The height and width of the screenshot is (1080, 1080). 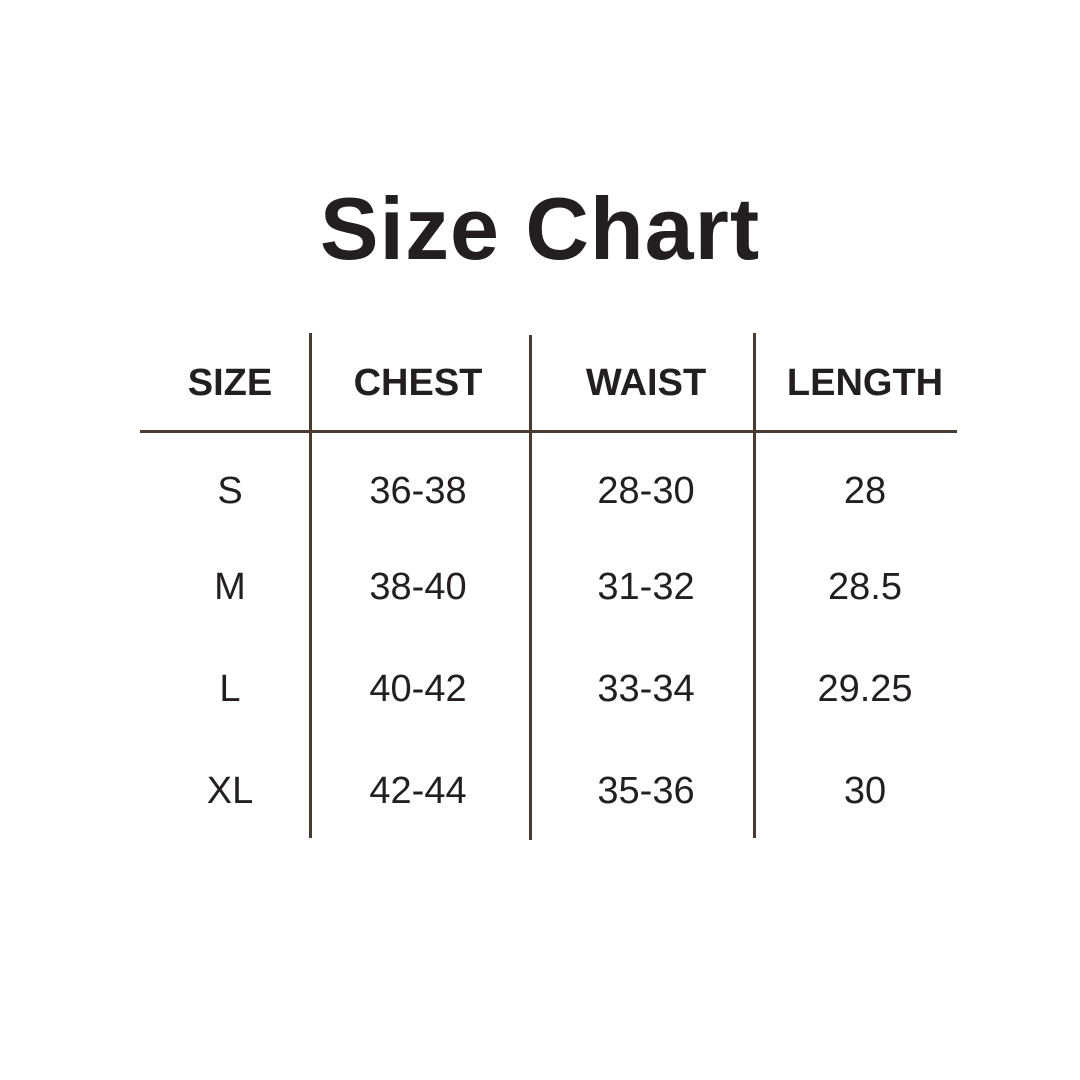 What do you see at coordinates (418, 587) in the screenshot?
I see `table-cell: 38-40` at bounding box center [418, 587].